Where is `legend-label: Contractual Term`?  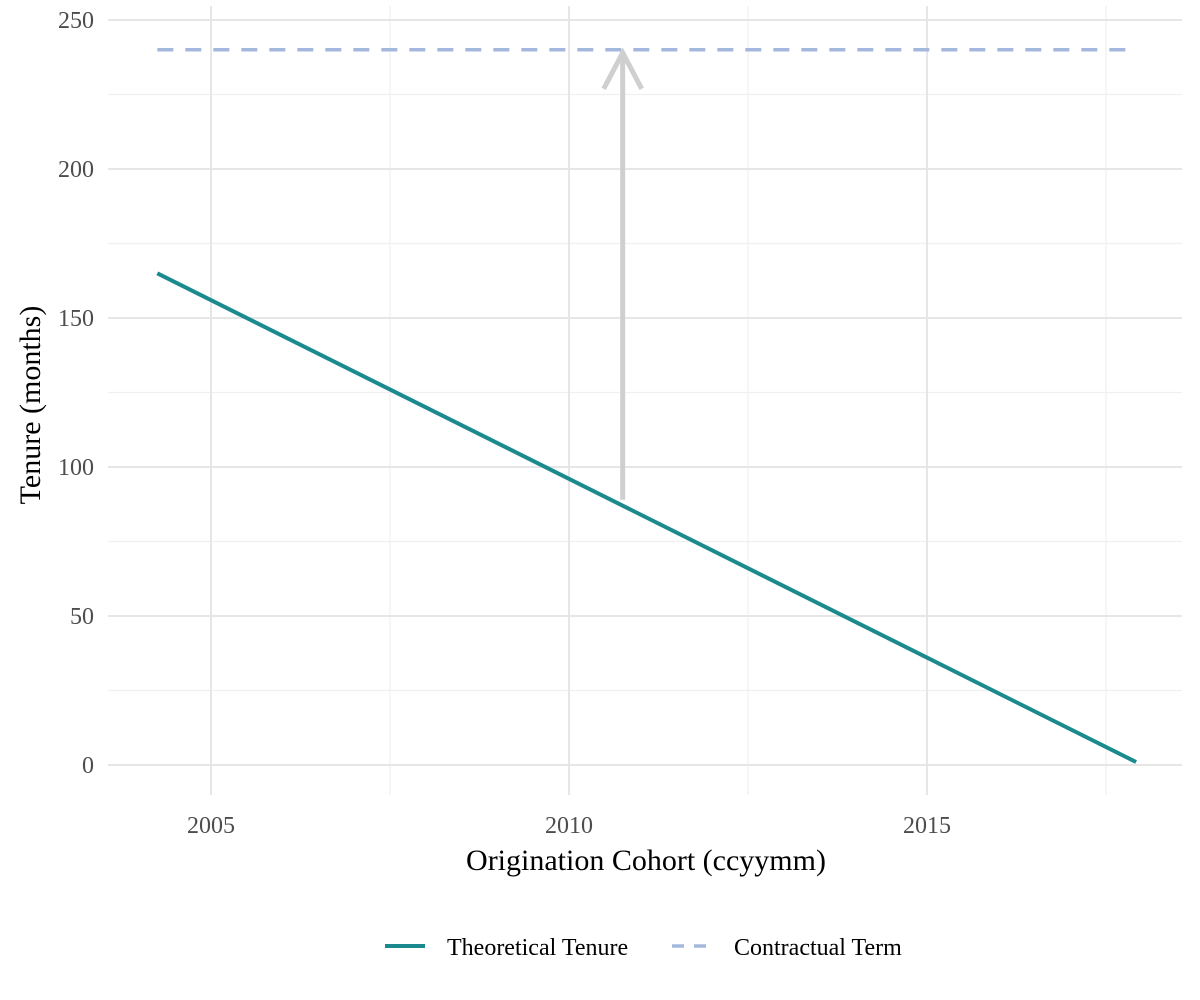 legend-label: Contractual Term is located at coordinates (818, 948).